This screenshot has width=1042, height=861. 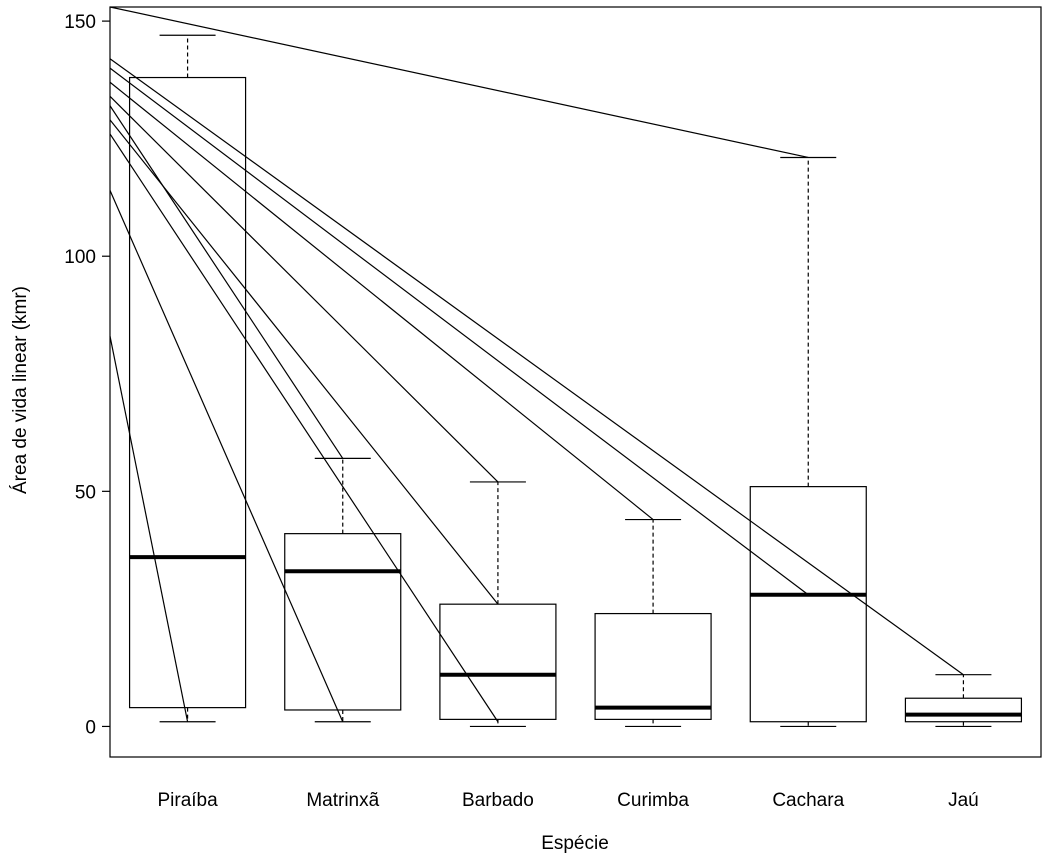 I want to click on x-axis-title: Espécie, so click(x=575, y=843).